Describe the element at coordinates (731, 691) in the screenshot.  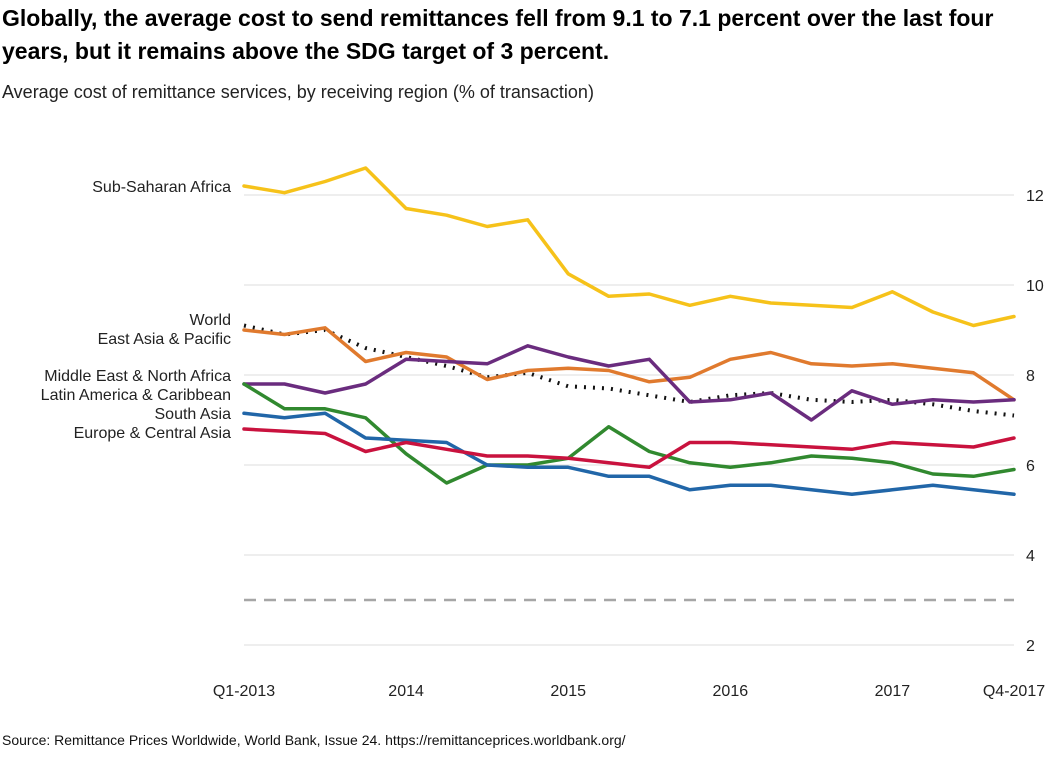
I see `x-tick-label: 2016` at that location.